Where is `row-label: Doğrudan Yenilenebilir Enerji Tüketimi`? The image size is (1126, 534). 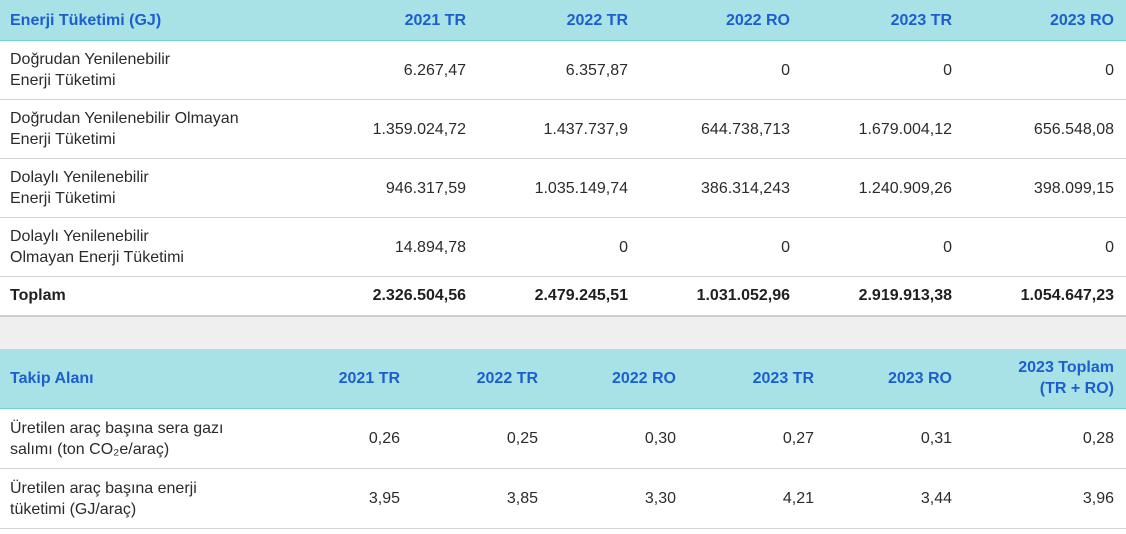 row-label: Doğrudan Yenilenebilir Enerji Tüketimi is located at coordinates (157, 70).